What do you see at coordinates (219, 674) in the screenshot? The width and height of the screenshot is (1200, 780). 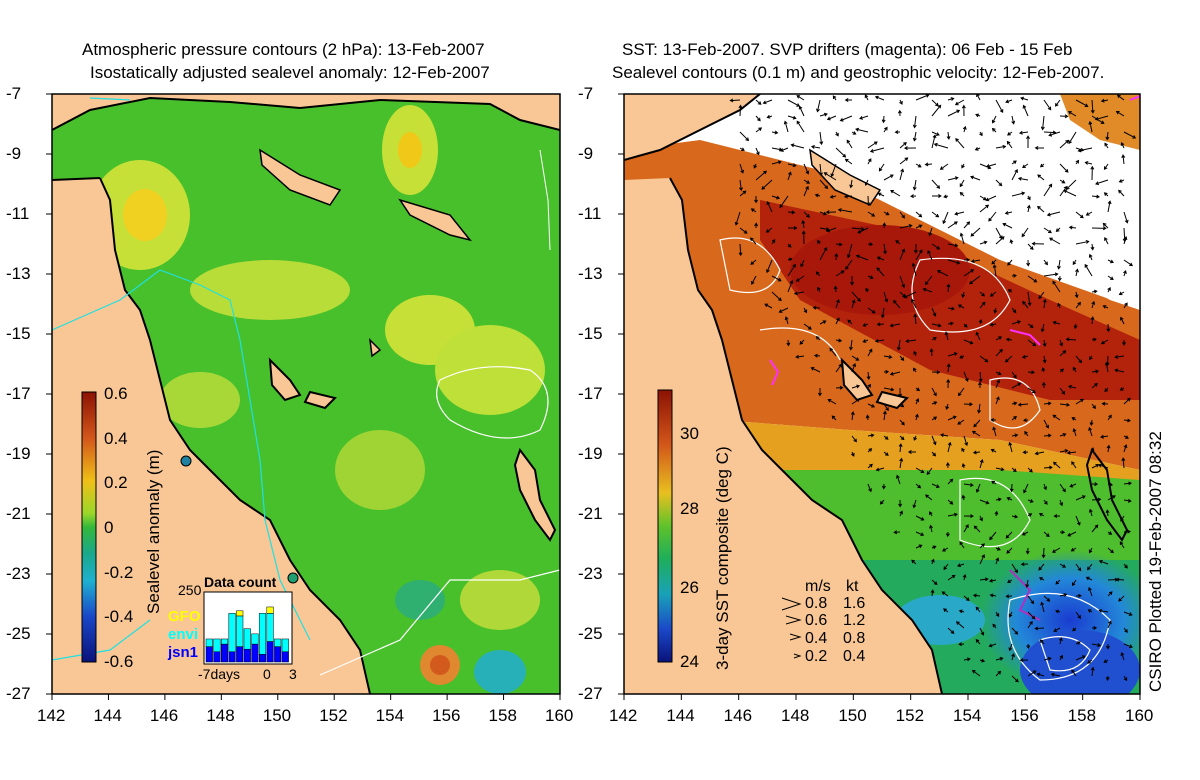 I see `inset-x-label-start: -7days` at bounding box center [219, 674].